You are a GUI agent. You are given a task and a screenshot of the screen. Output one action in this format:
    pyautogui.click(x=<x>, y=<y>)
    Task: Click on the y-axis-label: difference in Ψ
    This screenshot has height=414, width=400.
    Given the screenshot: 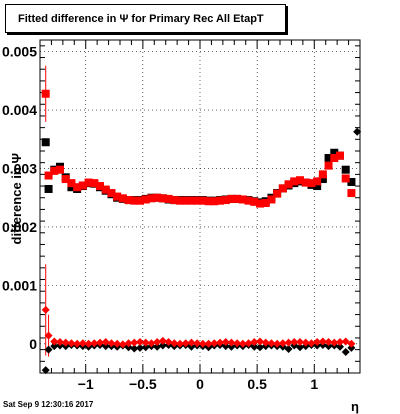 What is the action you would take?
    pyautogui.click(x=16, y=198)
    